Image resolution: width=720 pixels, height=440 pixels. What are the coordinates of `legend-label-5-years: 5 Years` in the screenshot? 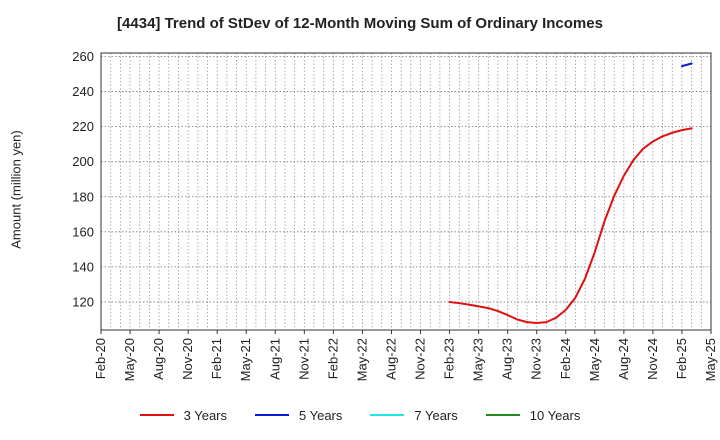 It's located at (321, 415).